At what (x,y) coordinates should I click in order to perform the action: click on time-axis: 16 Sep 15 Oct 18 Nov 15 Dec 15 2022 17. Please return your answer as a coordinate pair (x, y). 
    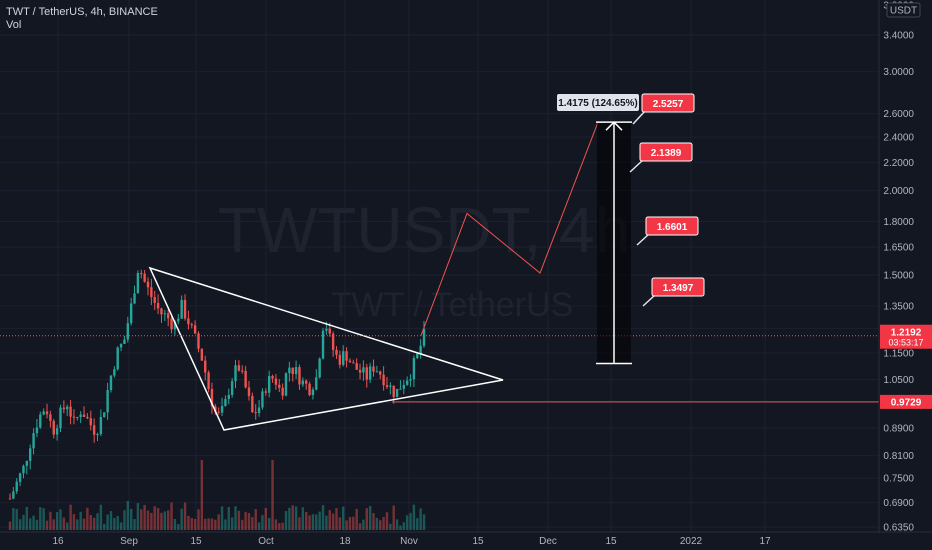
    Looking at the image, I should click on (466, 539).